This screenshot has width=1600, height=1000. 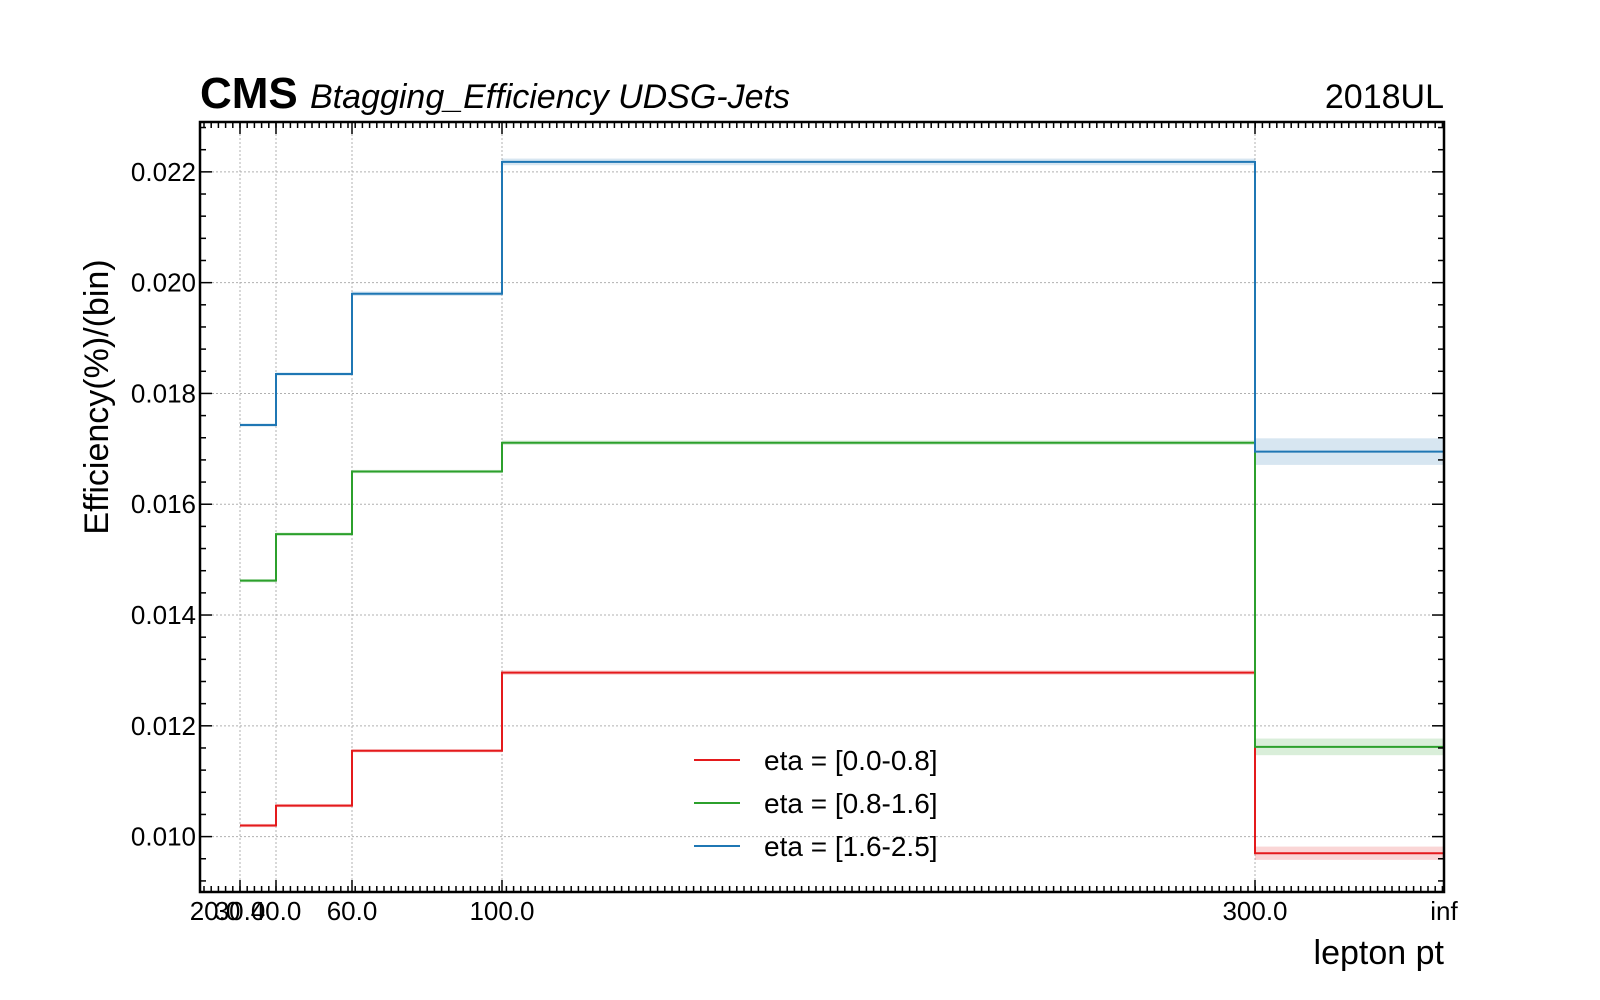 What do you see at coordinates (97, 396) in the screenshot?
I see `y-axis-label: Efficiency(%)/(bin)` at bounding box center [97, 396].